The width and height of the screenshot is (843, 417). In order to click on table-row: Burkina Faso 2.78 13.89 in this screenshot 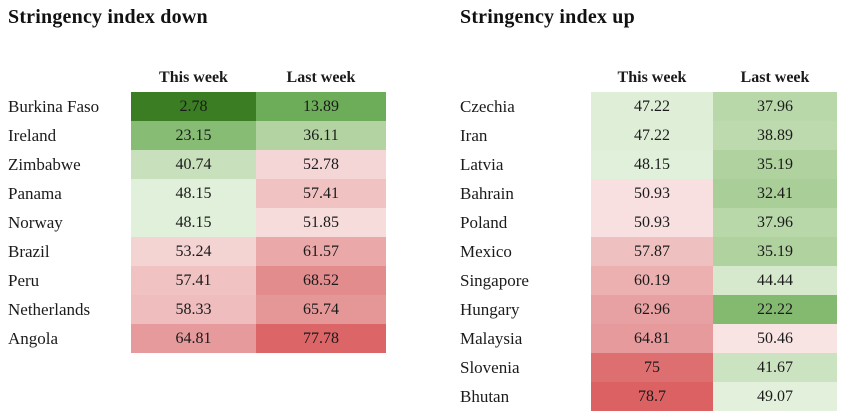, I will do `click(197, 106)`.